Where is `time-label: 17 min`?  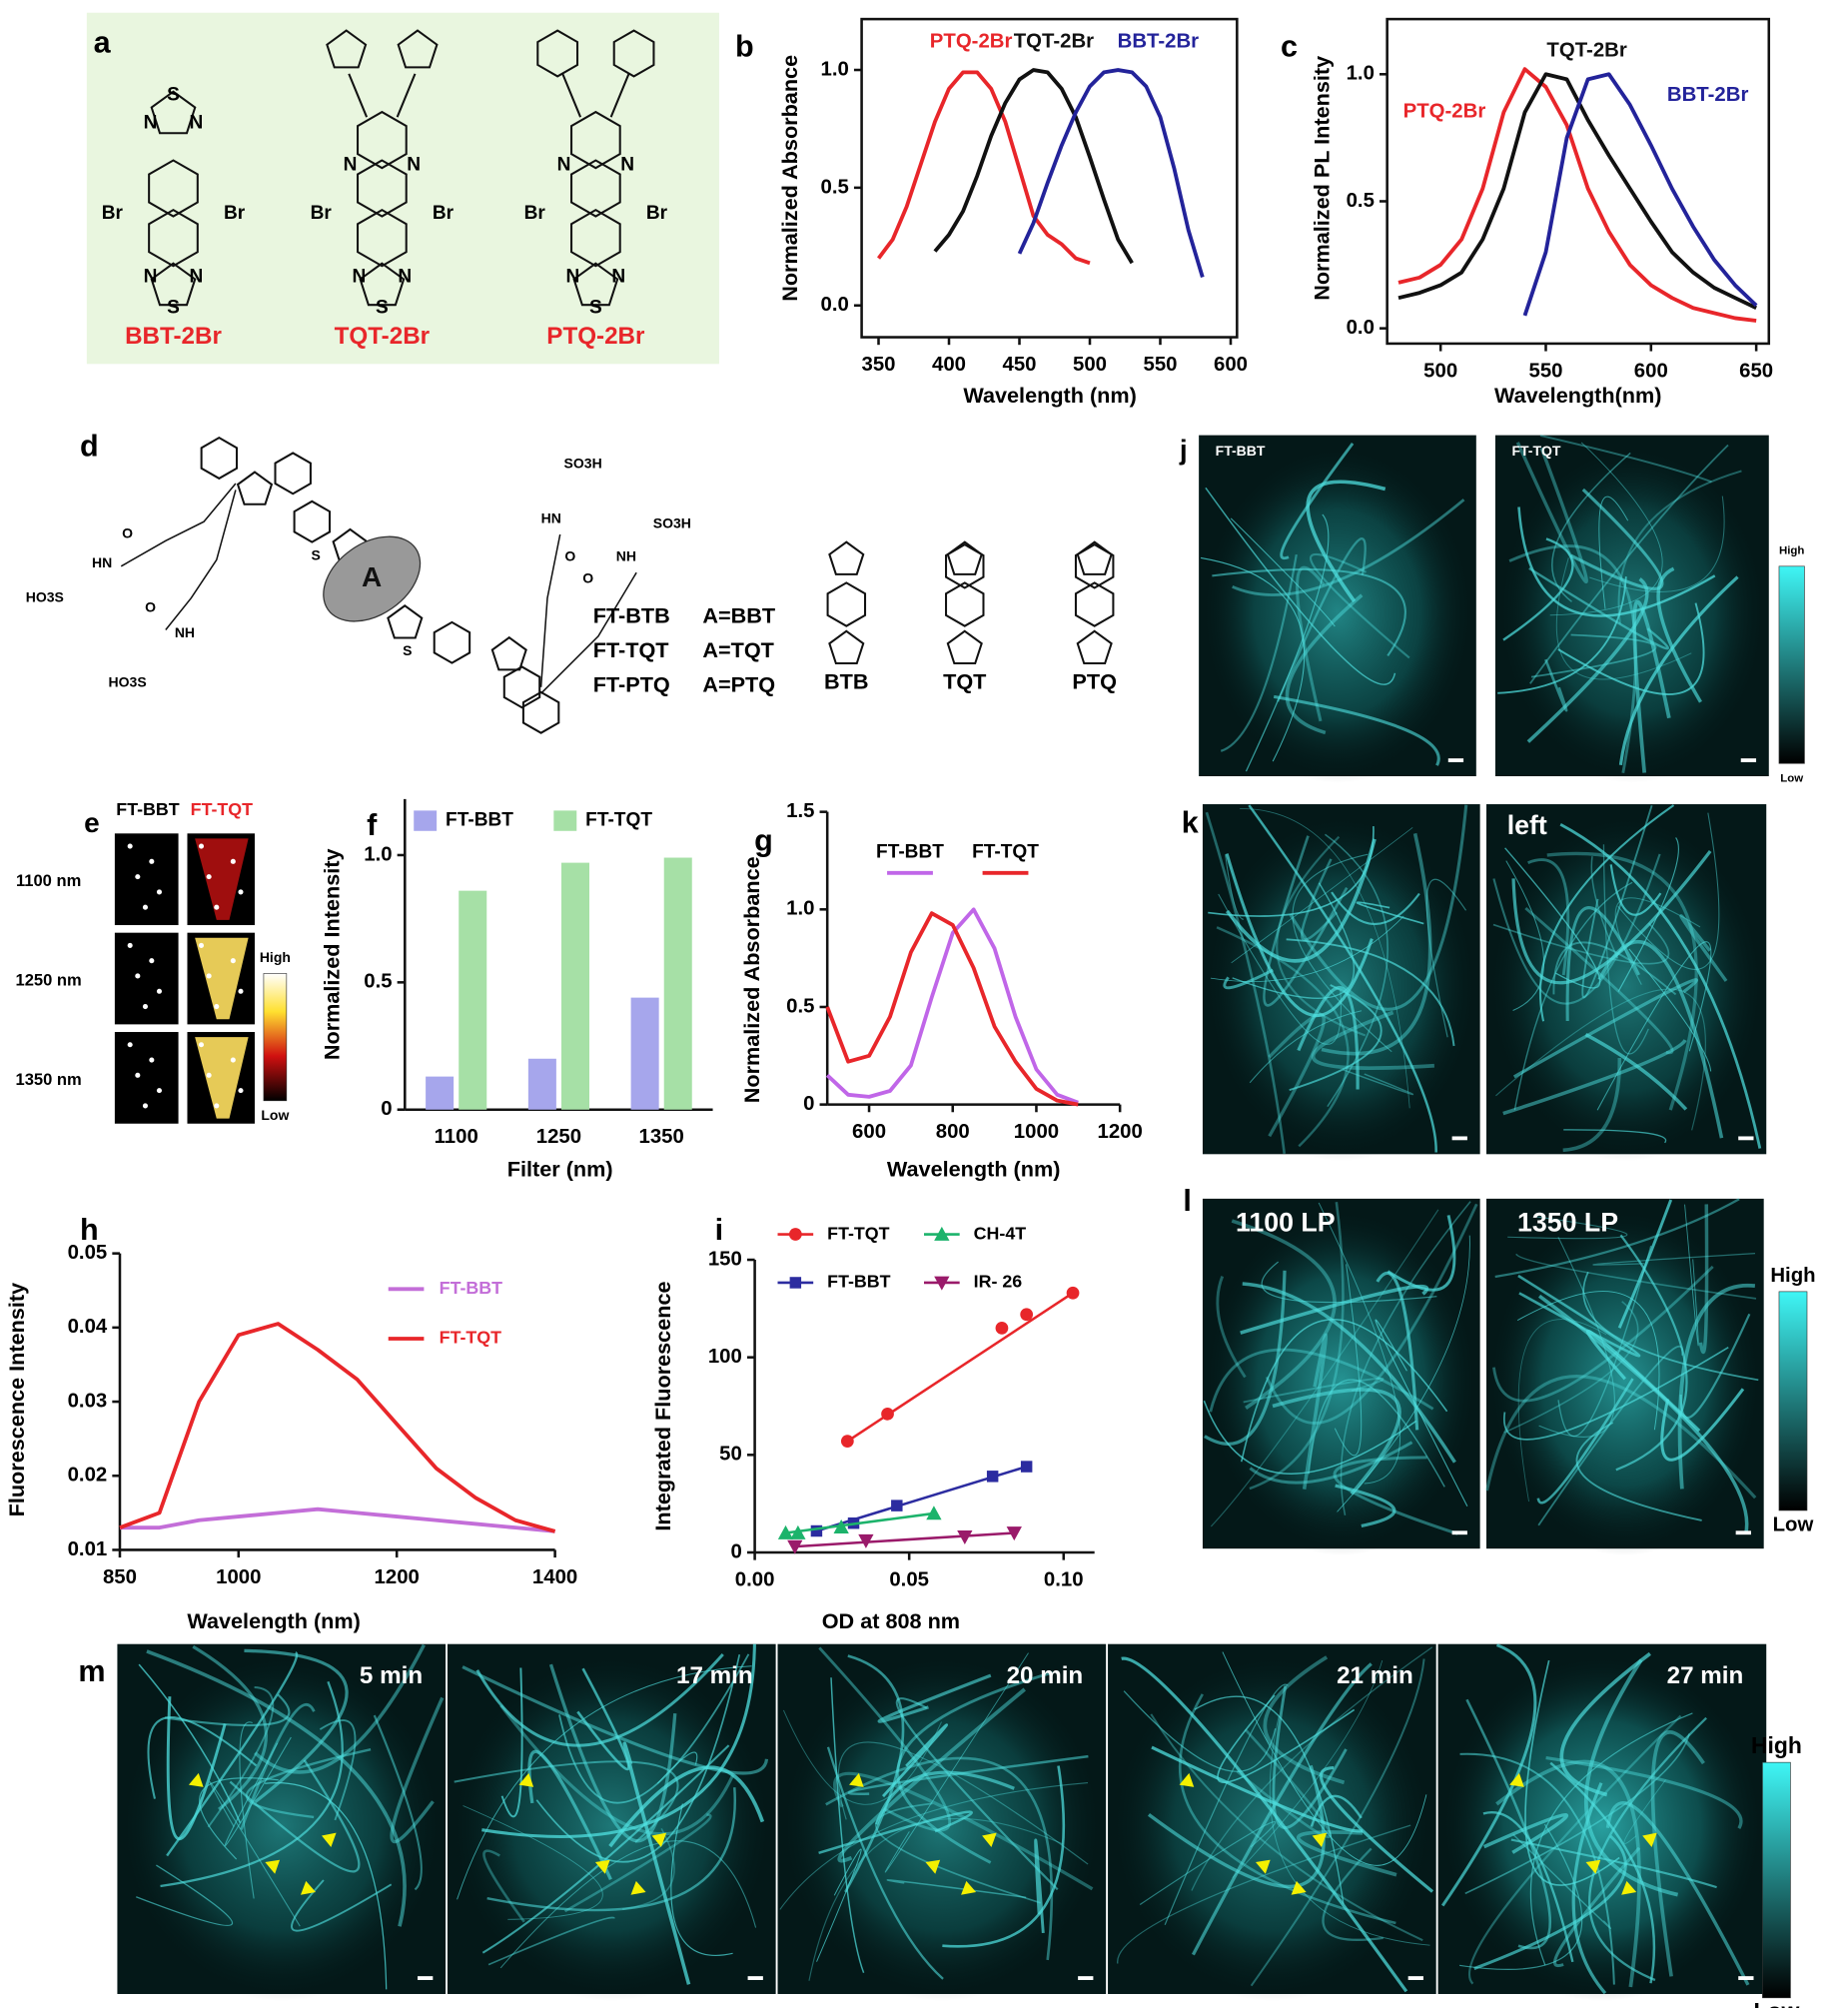
time-label: 17 min is located at coordinates (714, 1675).